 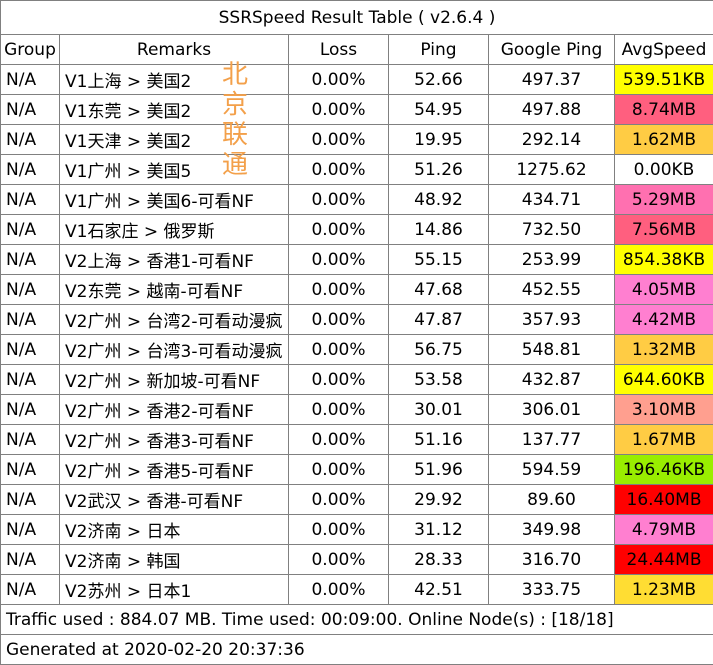 I want to click on cell-google-ping: 497.37, so click(x=552, y=80).